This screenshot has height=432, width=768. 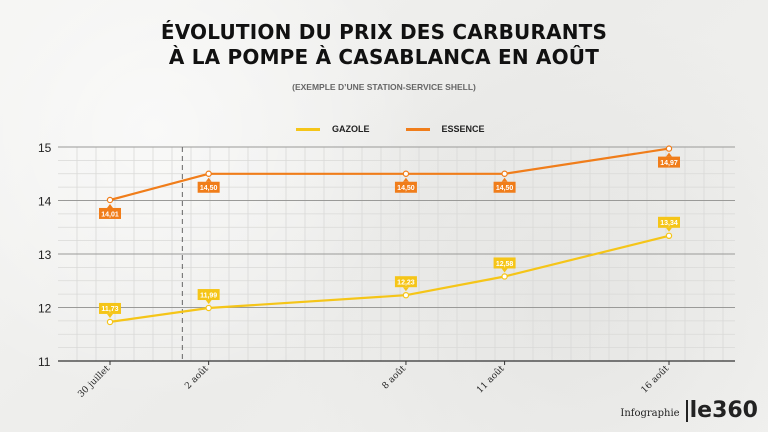 I want to click on legend-swatch-essence, so click(x=417, y=129).